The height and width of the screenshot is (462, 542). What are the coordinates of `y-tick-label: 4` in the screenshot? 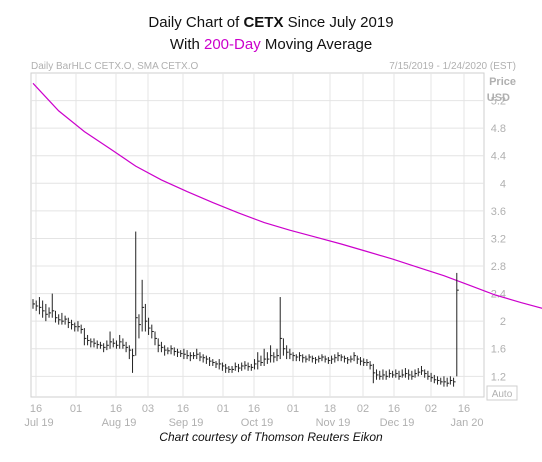 It's located at (503, 184).